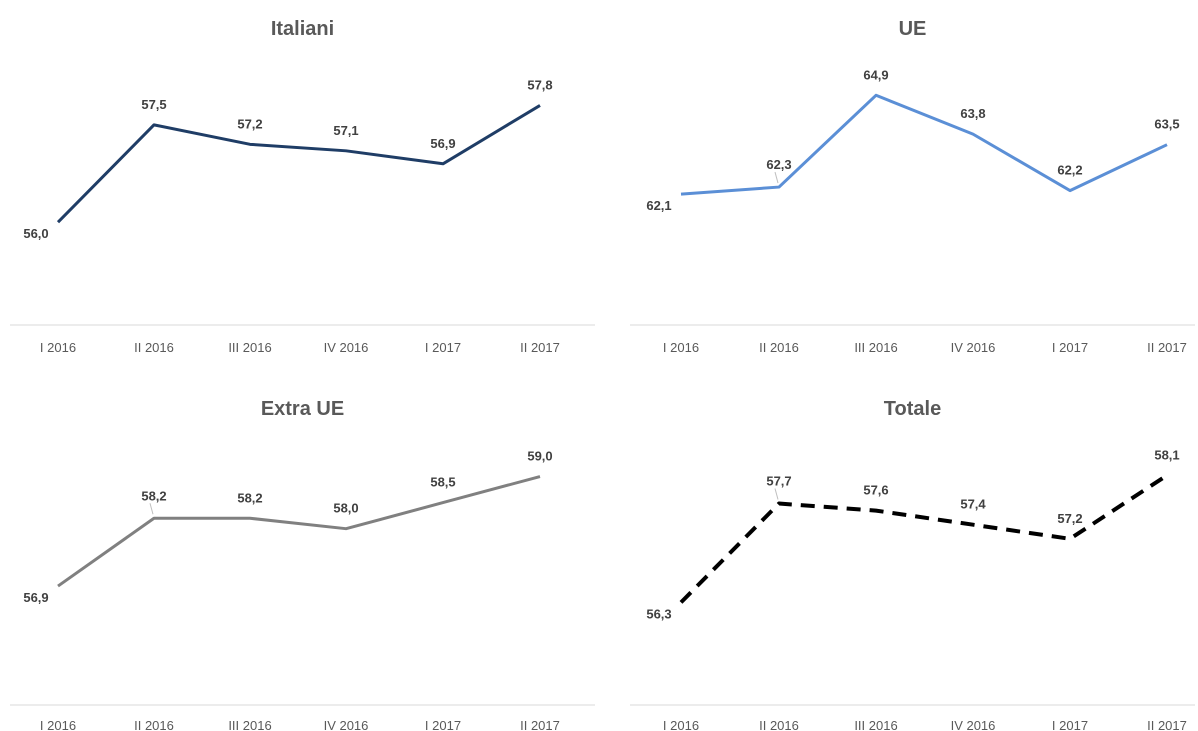  What do you see at coordinates (302, 29) in the screenshot?
I see `chart-title: Italiani` at bounding box center [302, 29].